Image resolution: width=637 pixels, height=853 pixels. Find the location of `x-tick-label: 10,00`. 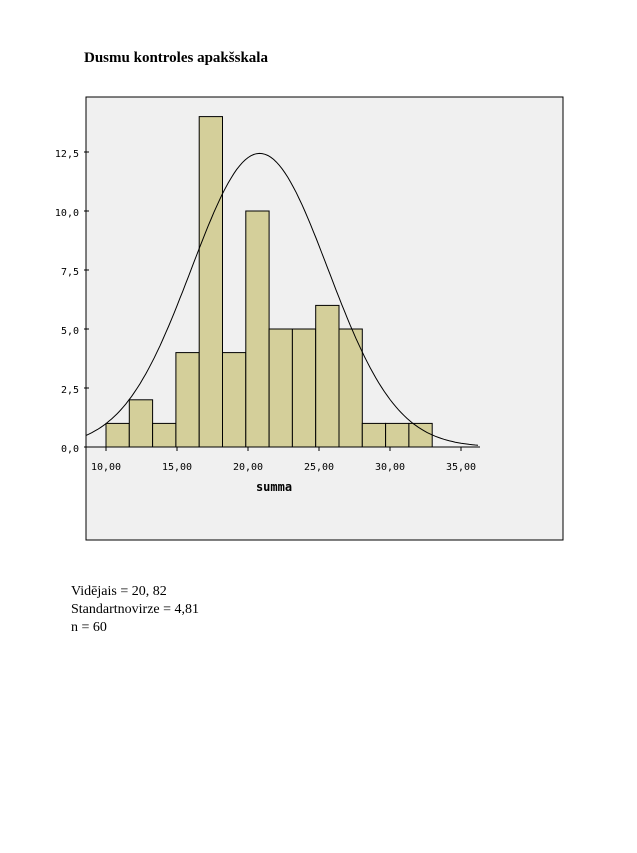

x-tick-label: 10,00 is located at coordinates (106, 467).